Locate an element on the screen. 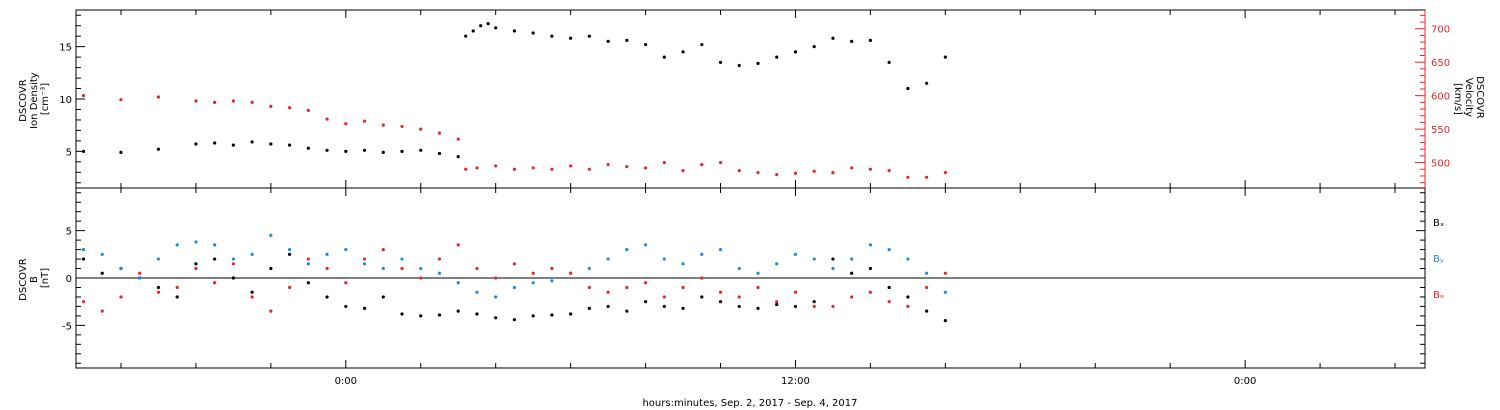 This screenshot has height=410, width=1500. density-axis-label: DSCOVR Ion Density [cm⁻³] is located at coordinates (34, 99).